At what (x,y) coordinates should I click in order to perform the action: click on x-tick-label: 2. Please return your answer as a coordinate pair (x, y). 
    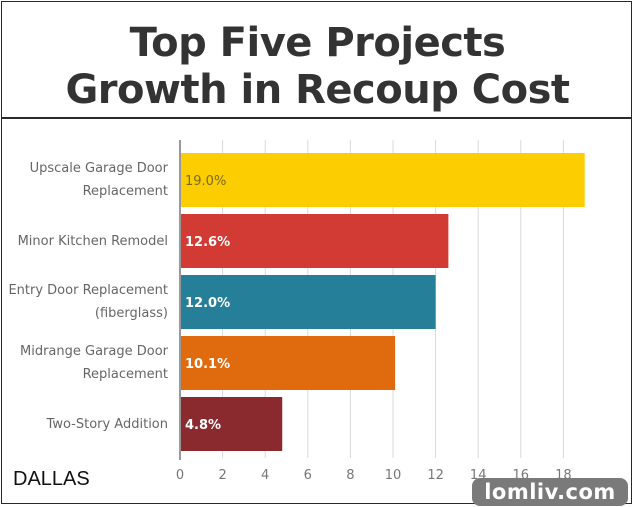
    Looking at the image, I should click on (222, 475).